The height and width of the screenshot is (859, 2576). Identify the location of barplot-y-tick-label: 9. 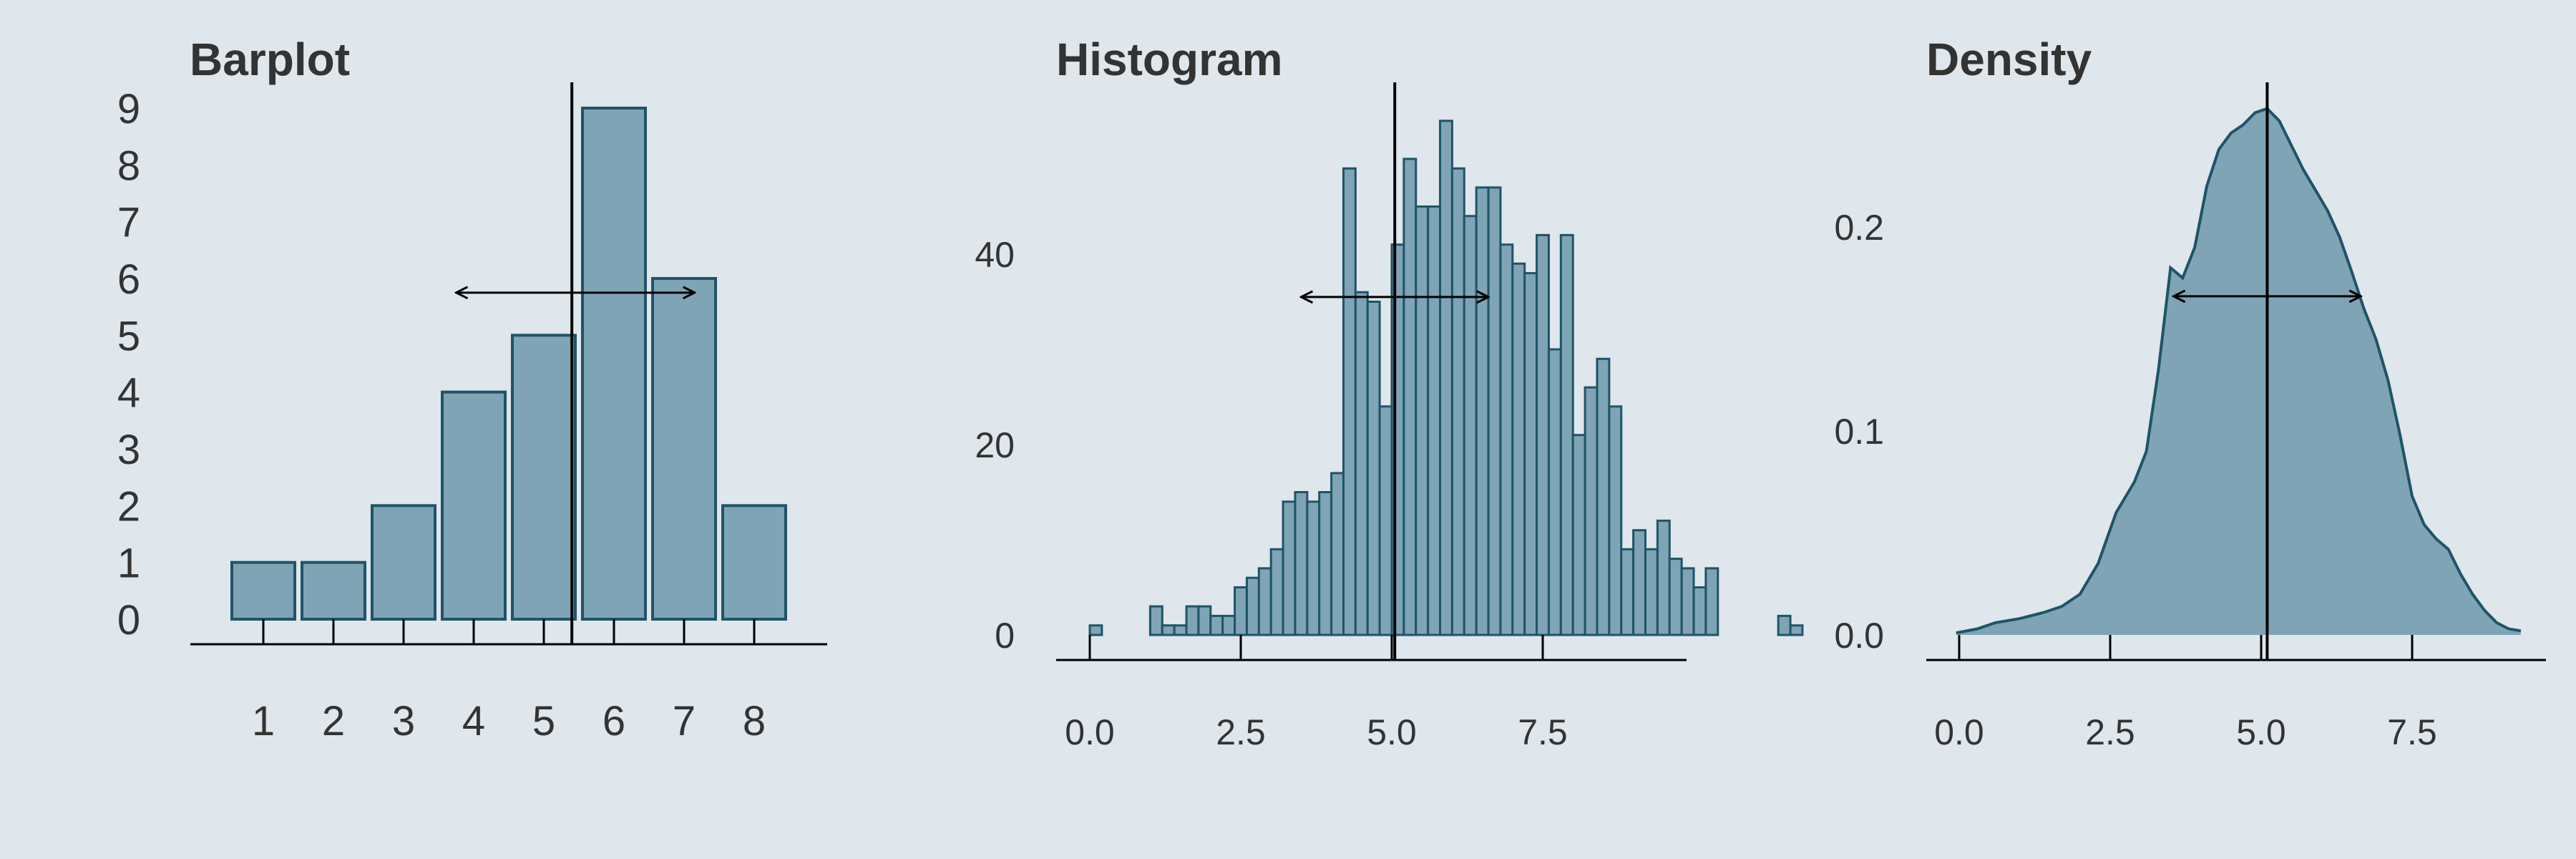
(128, 109).